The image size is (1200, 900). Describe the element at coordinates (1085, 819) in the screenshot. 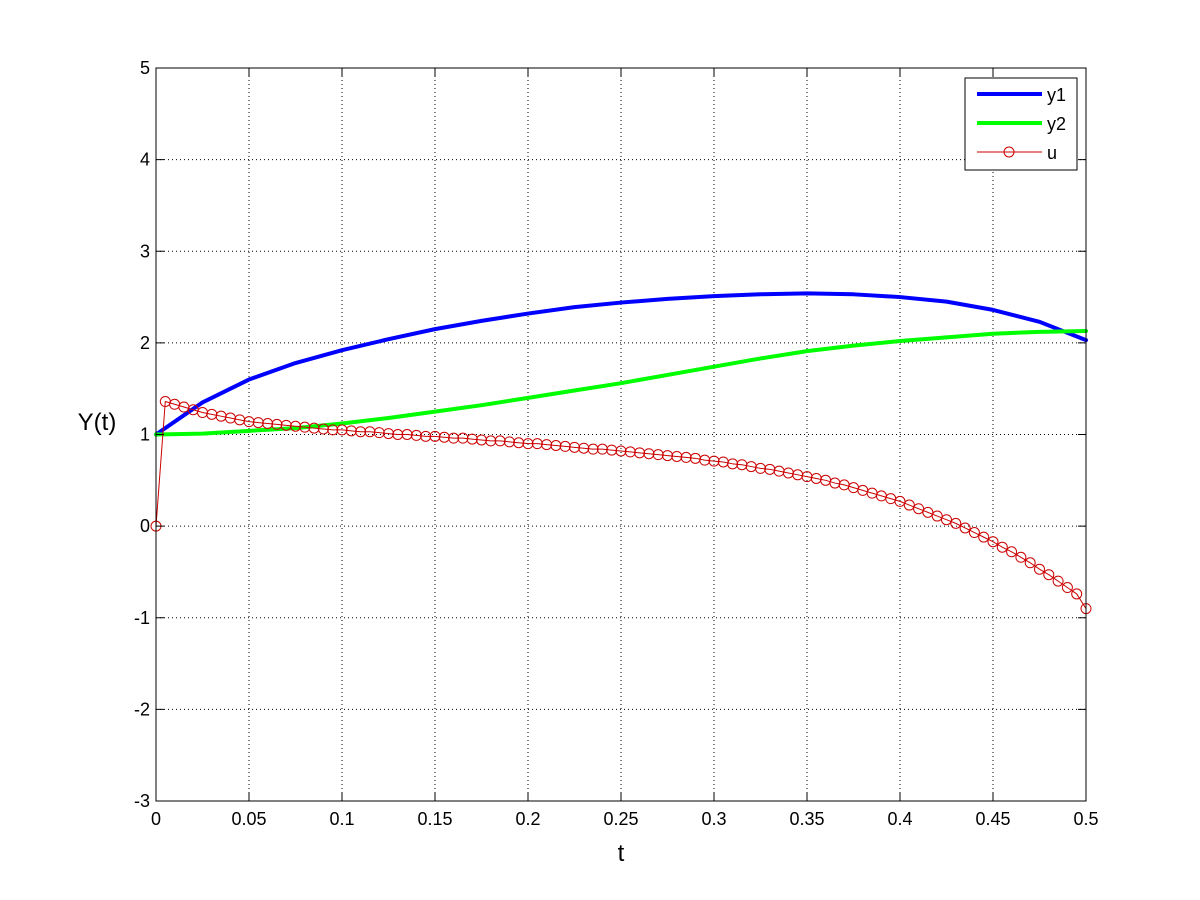

I see `x-tick-label: 0.5` at that location.